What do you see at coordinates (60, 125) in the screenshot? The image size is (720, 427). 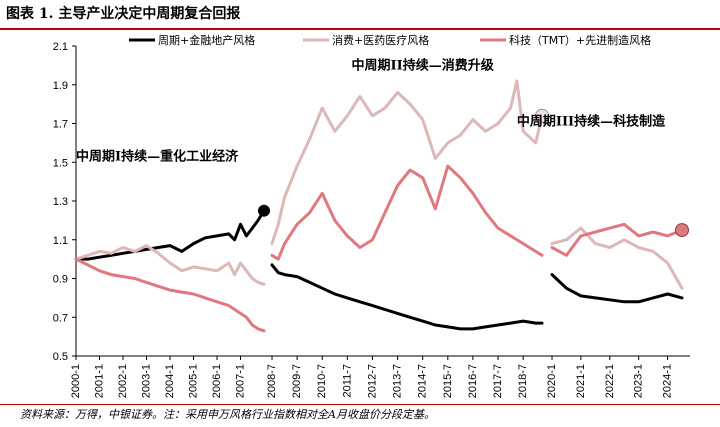 I see `y-tick-label: 1.7` at bounding box center [60, 125].